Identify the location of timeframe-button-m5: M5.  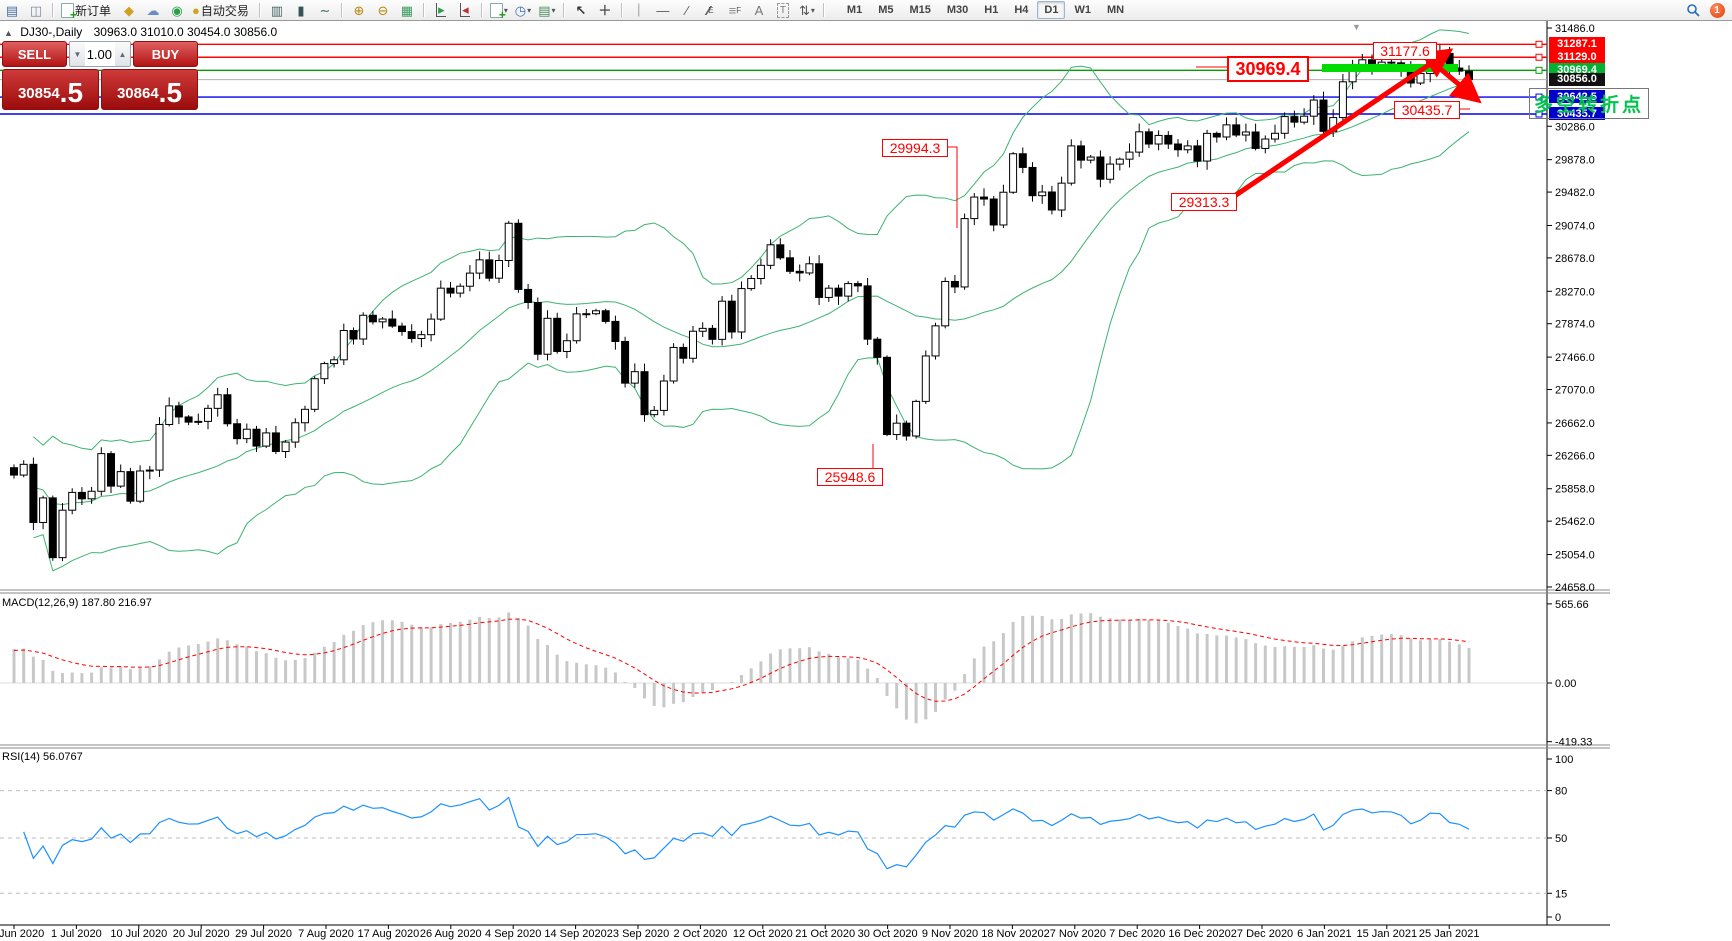
(886, 10).